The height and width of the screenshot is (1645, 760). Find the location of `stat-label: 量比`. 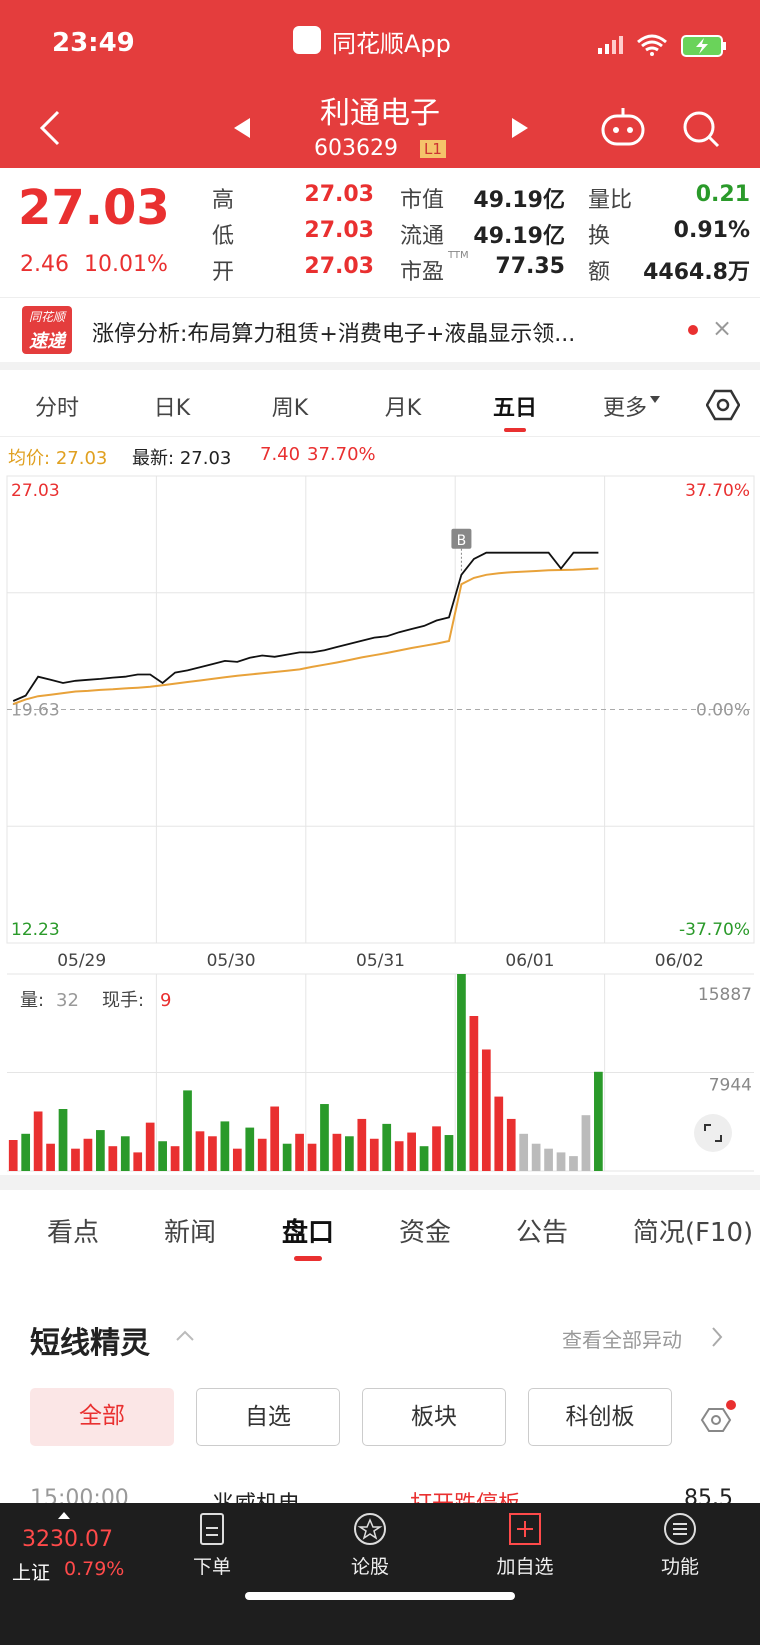

stat-label: 量比 is located at coordinates (610, 200).